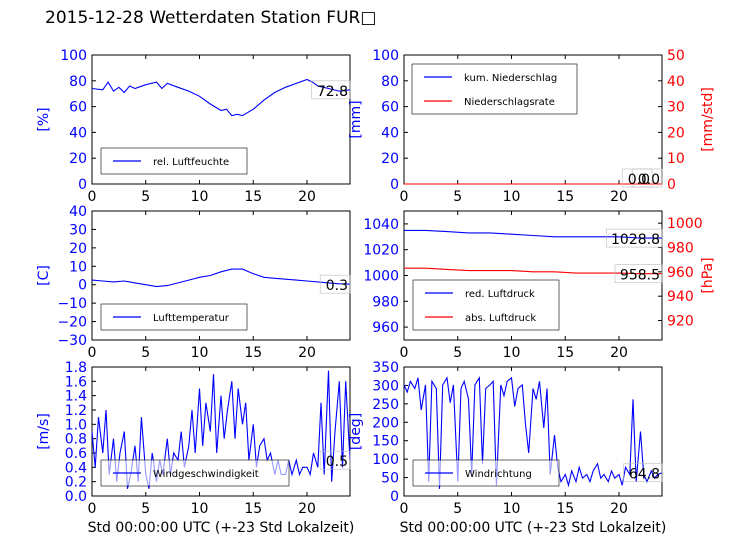 The width and height of the screenshot is (736, 552). I want to click on humidity-x-tick-label: 0, so click(92, 197).